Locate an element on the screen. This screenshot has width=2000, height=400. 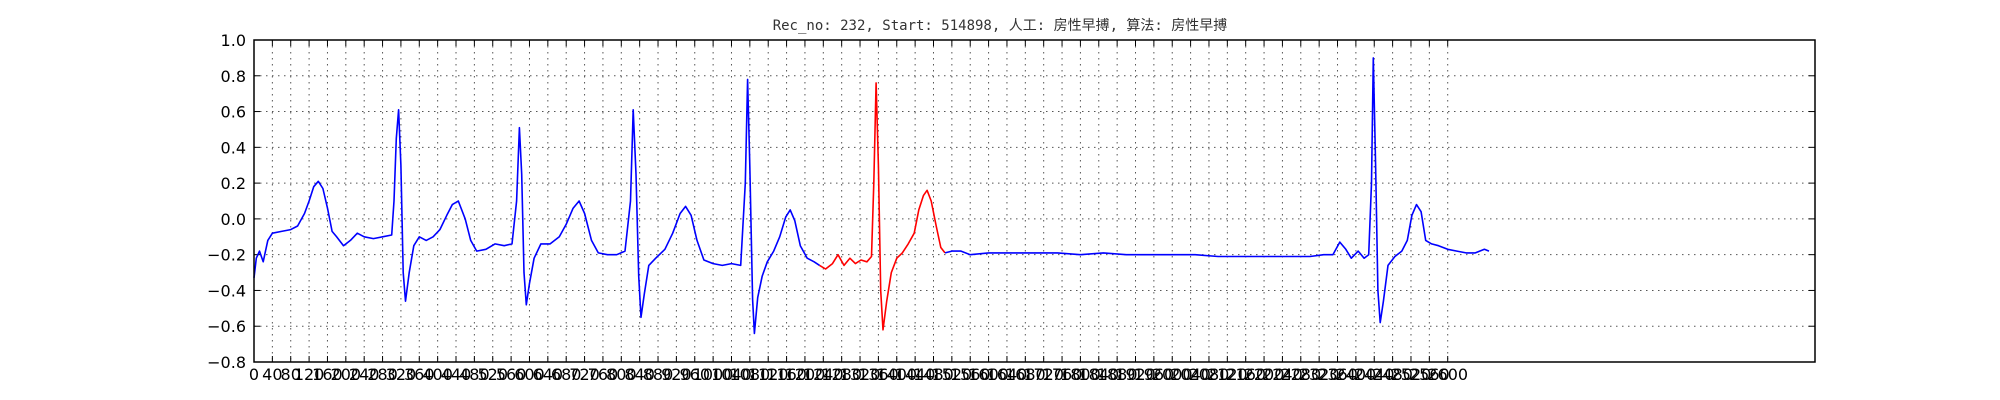
y-tick-label: −0.8 is located at coordinates (226, 362).